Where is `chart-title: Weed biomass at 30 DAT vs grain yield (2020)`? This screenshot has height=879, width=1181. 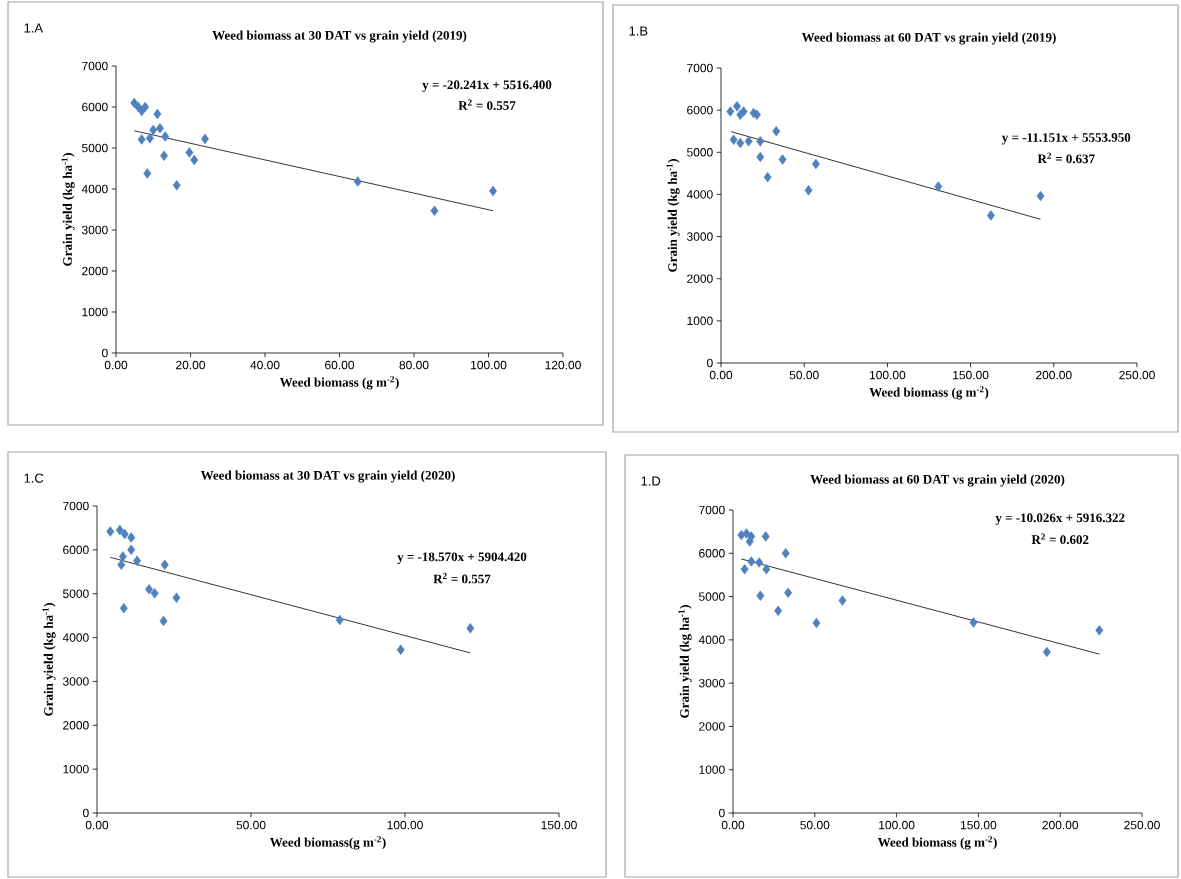 chart-title: Weed biomass at 30 DAT vs grain yield (2020) is located at coordinates (327, 476).